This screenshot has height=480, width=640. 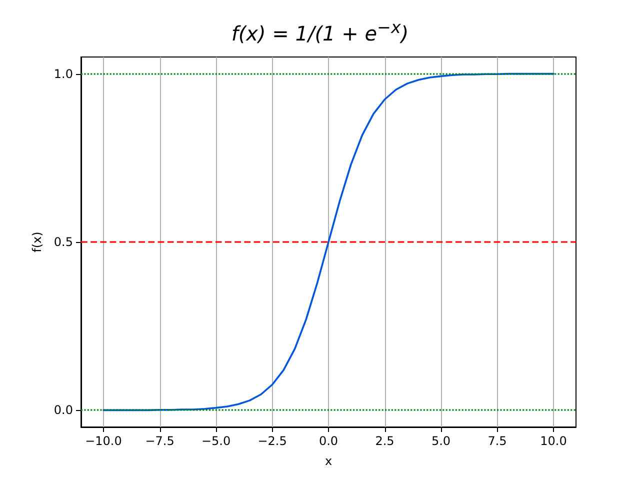 I want to click on x-tick-label: −2.5, so click(x=272, y=441).